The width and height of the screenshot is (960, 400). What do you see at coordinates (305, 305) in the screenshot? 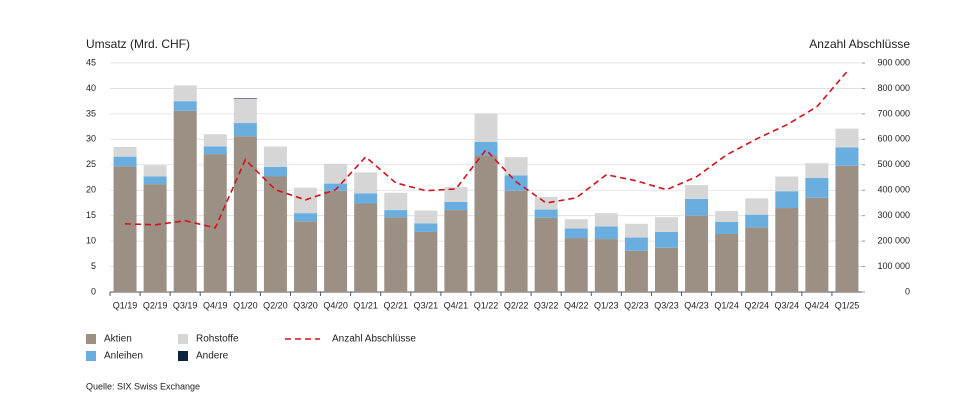
I see `x-tick-label: Q3/20` at bounding box center [305, 305].